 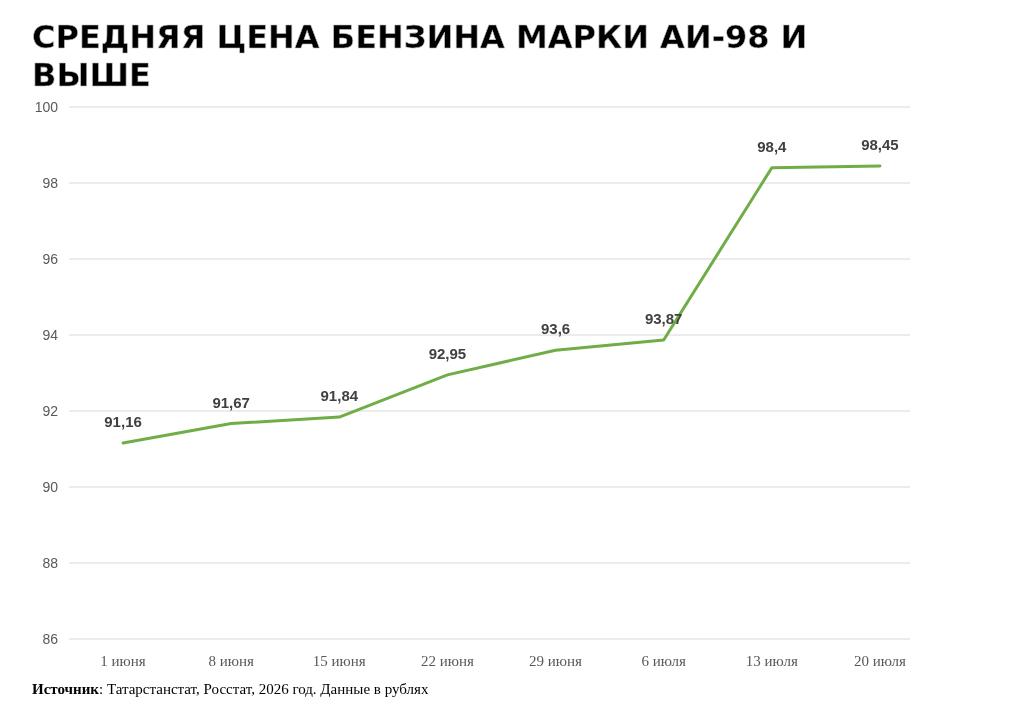 I want to click on x-tick-label: 8 июня, so click(x=231, y=661).